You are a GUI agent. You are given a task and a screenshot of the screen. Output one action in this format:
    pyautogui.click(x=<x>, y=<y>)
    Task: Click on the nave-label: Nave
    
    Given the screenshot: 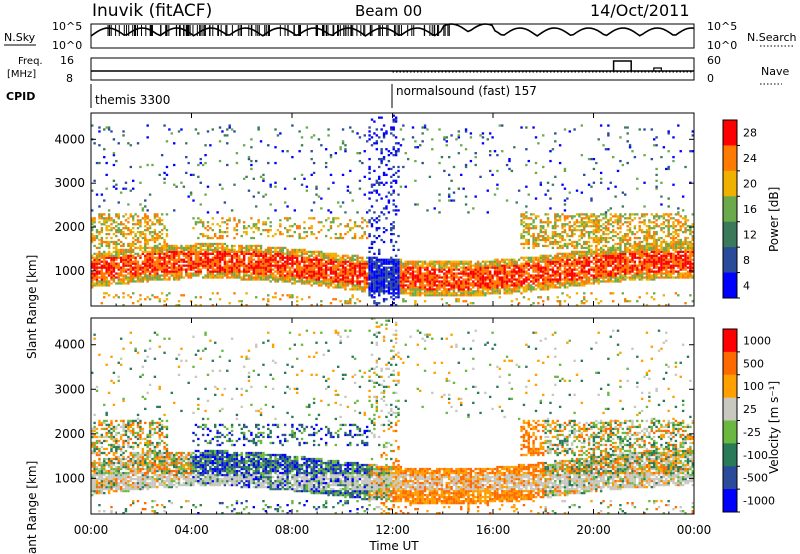 What is the action you would take?
    pyautogui.click(x=775, y=71)
    